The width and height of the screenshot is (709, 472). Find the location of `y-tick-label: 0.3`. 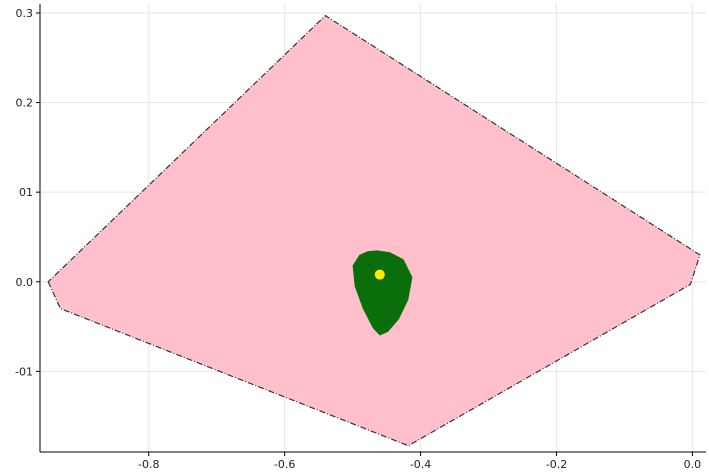

y-tick-label: 0.3 is located at coordinates (25, 13).